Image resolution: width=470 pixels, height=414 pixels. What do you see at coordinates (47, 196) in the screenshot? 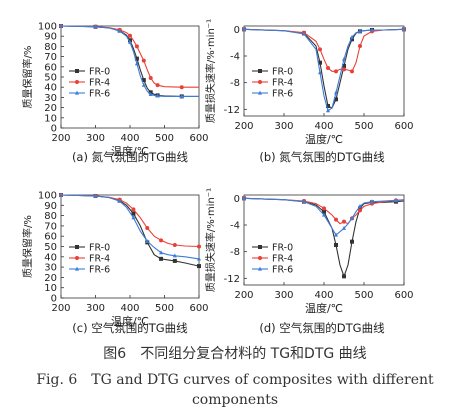
I see `y-tick-label: 100` at bounding box center [47, 196].